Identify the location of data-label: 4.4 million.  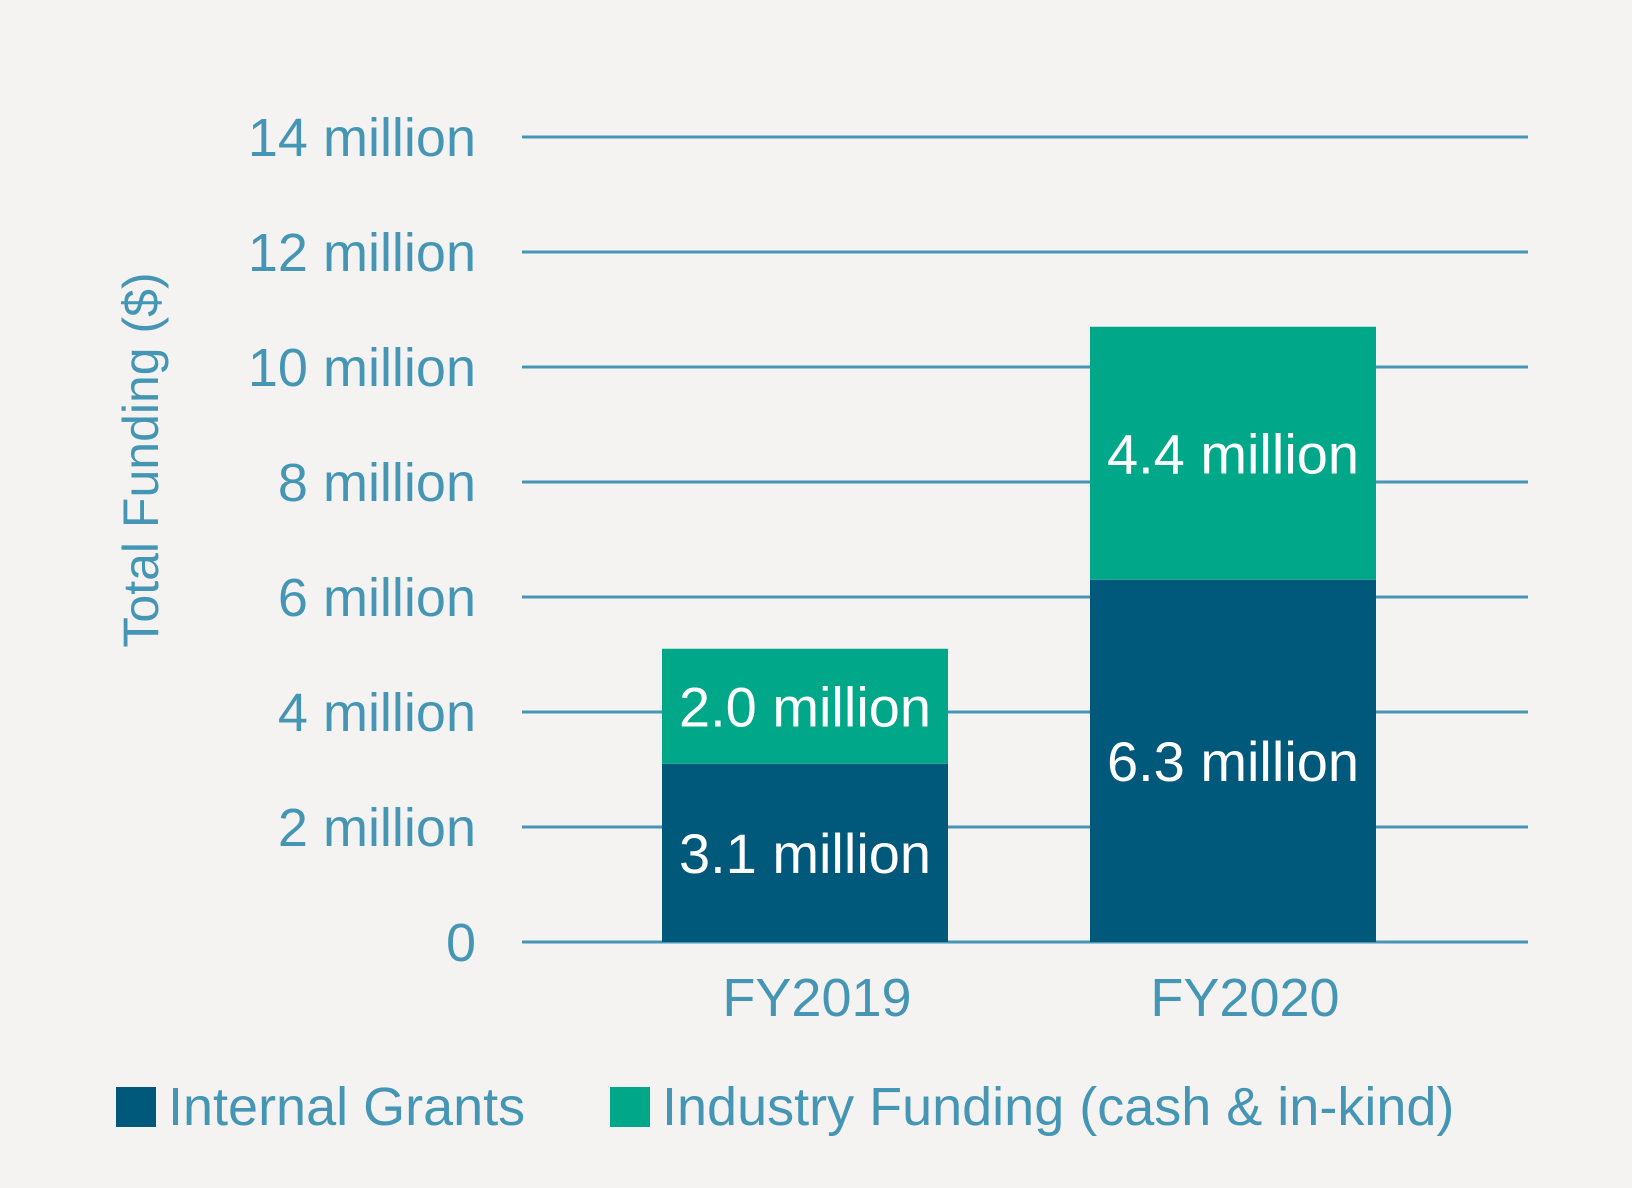
(1233, 453).